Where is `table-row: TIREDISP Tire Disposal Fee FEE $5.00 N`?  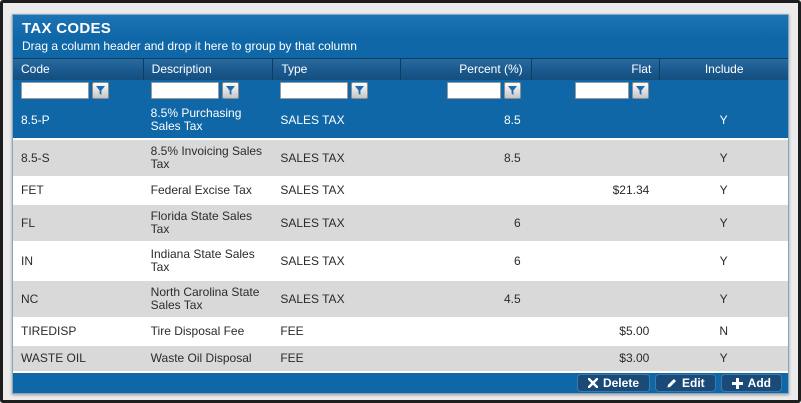 table-row: TIREDISP Tire Disposal Fee FEE $5.00 N is located at coordinates (400, 333).